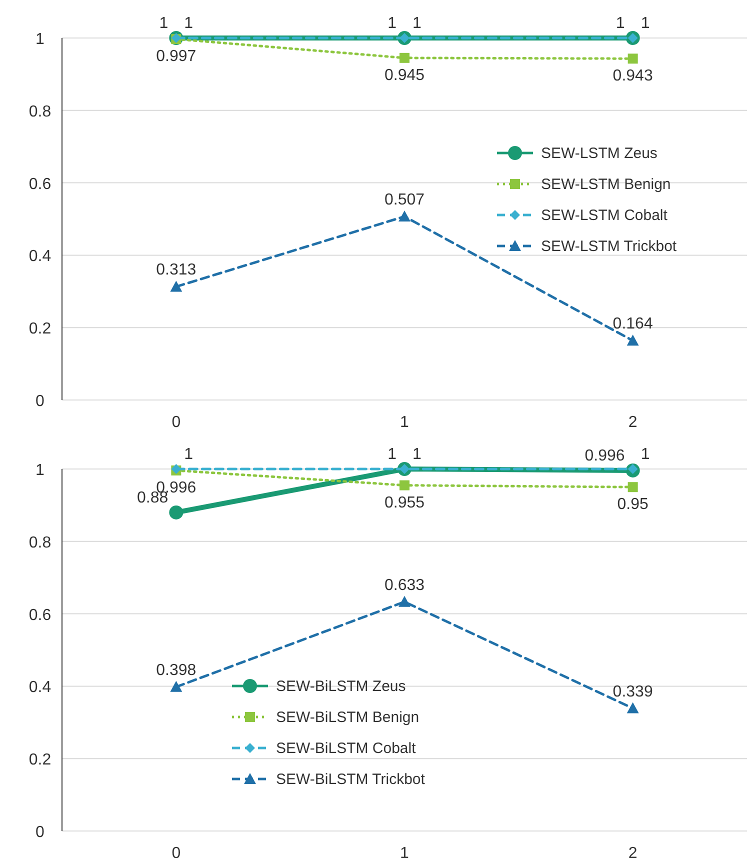 This screenshot has height=858, width=755. Describe the element at coordinates (633, 505) in the screenshot. I see `data-label: 0.95` at that location.